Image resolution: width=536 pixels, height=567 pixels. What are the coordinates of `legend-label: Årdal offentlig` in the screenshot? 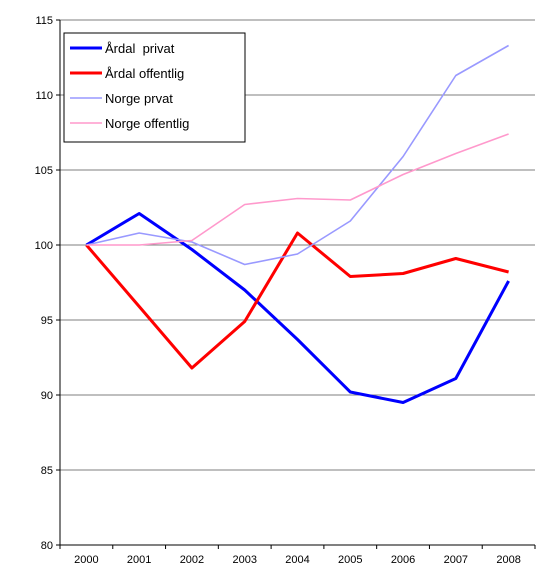 It's located at (144, 73).